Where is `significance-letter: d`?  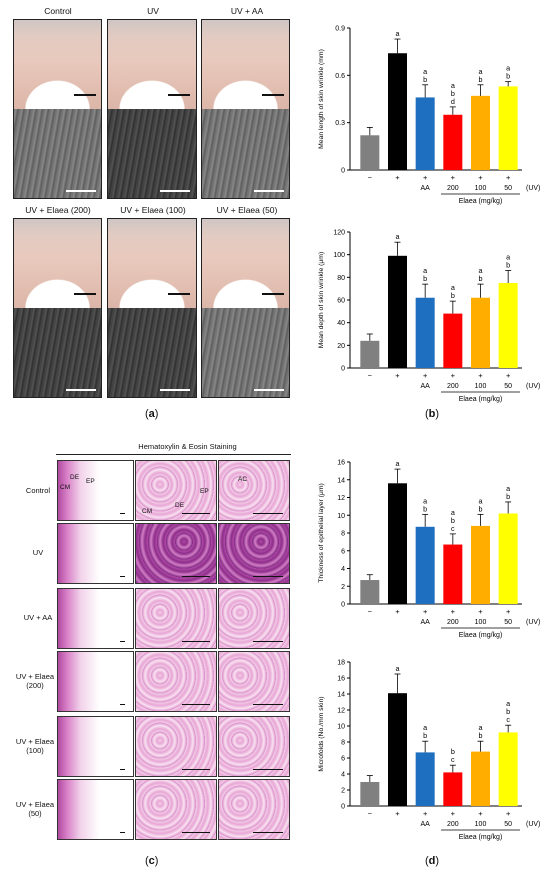 significance-letter: d is located at coordinates (453, 101).